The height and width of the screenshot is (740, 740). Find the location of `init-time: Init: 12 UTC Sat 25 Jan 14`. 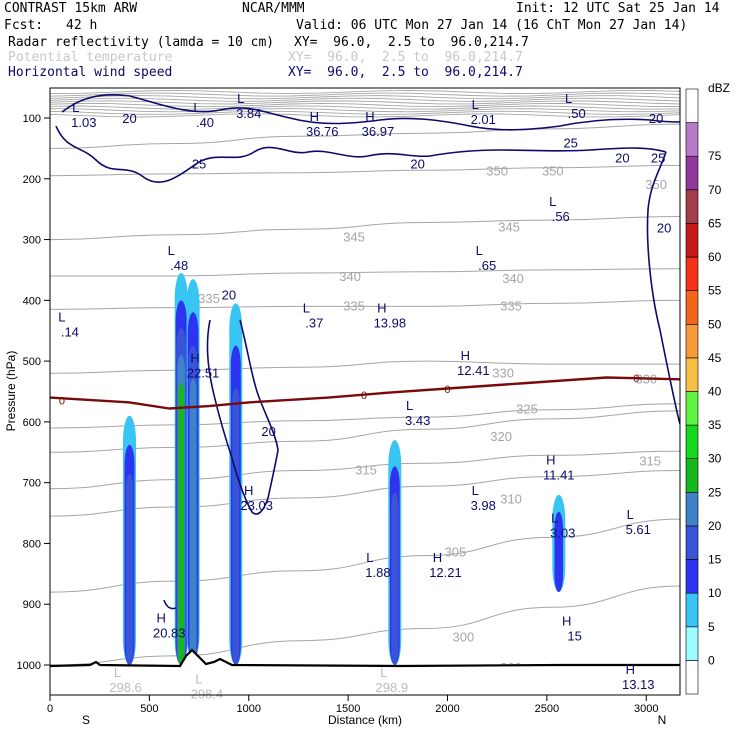

init-time: Init: 12 UTC Sat 25 Jan 14 is located at coordinates (618, 8).